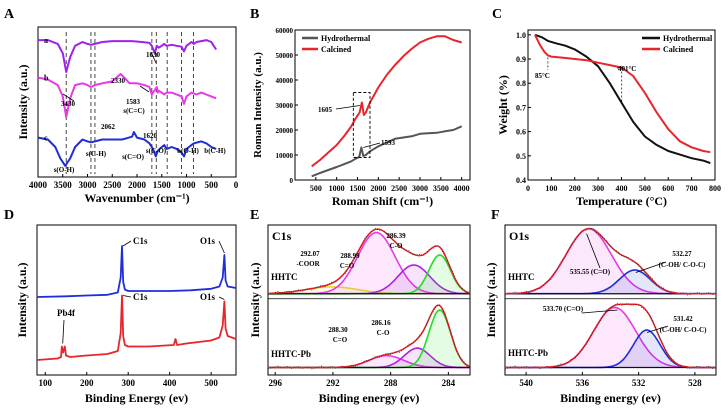 The image size is (728, 413). Describe the element at coordinates (715, 188) in the screenshot. I see `x-tick-label: 800` at that location.